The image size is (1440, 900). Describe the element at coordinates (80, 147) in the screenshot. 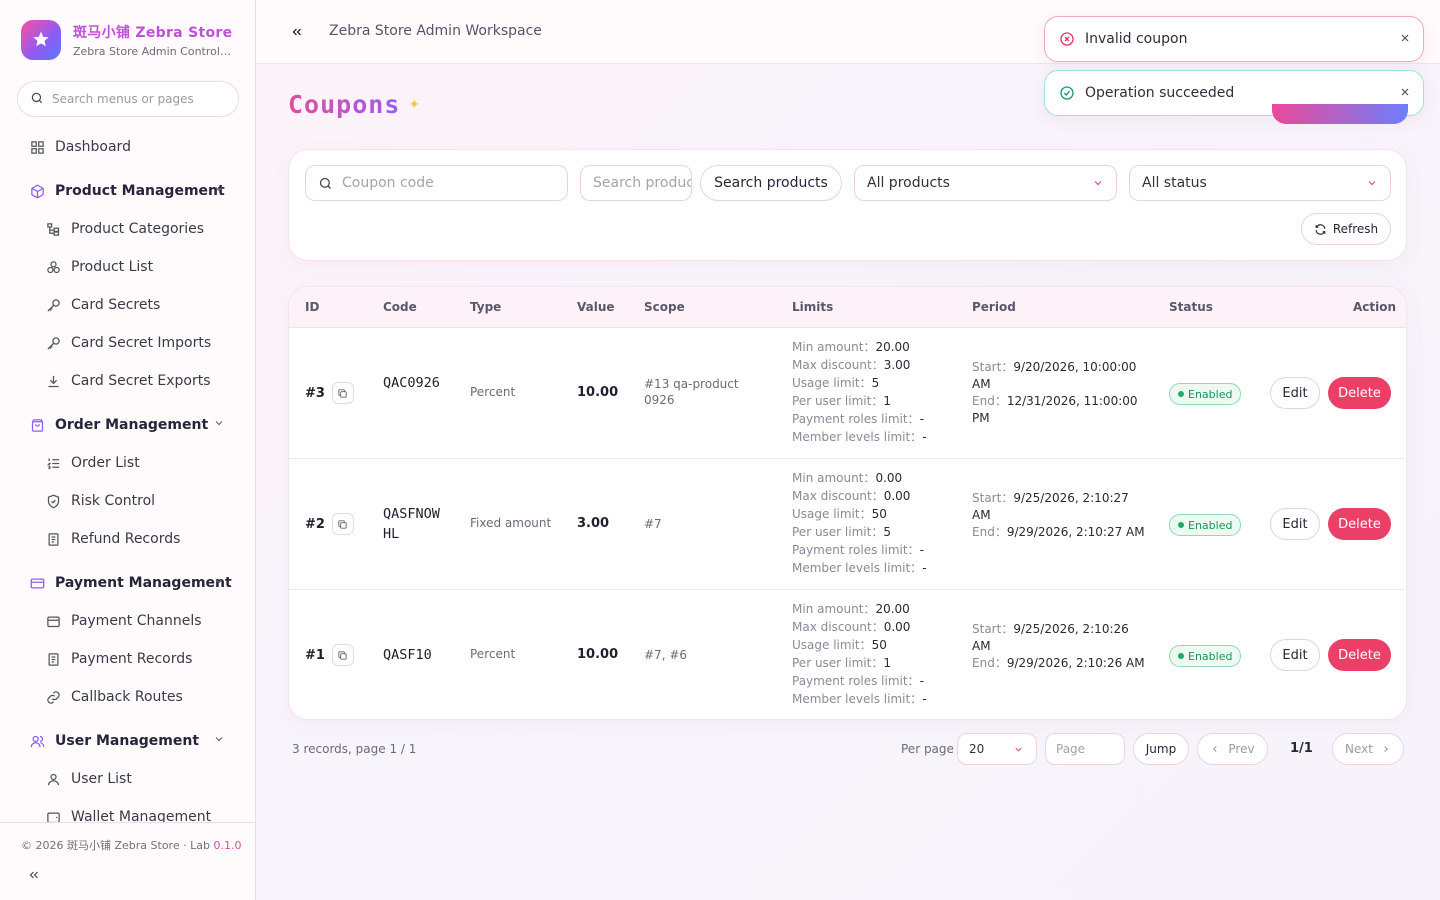

I see `sidebar-item-dashboard: Dashboard` at that location.